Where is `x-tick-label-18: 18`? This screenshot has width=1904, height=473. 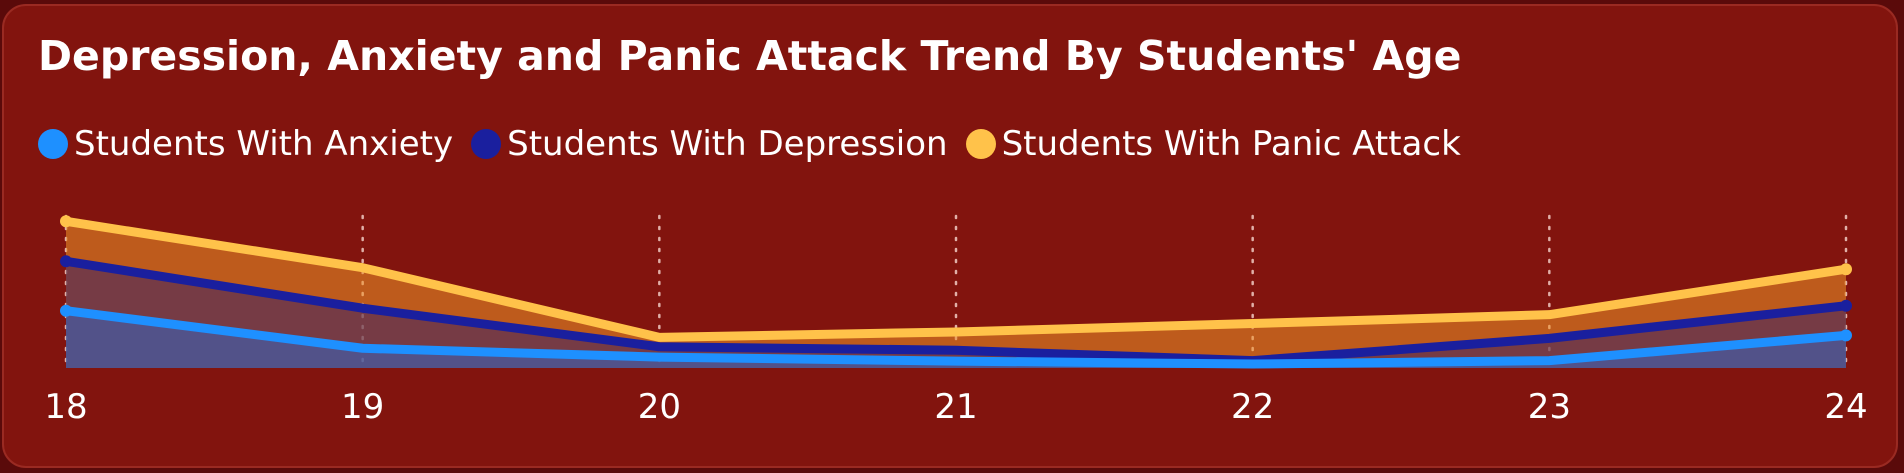
x-tick-label-18: 18 is located at coordinates (65, 407).